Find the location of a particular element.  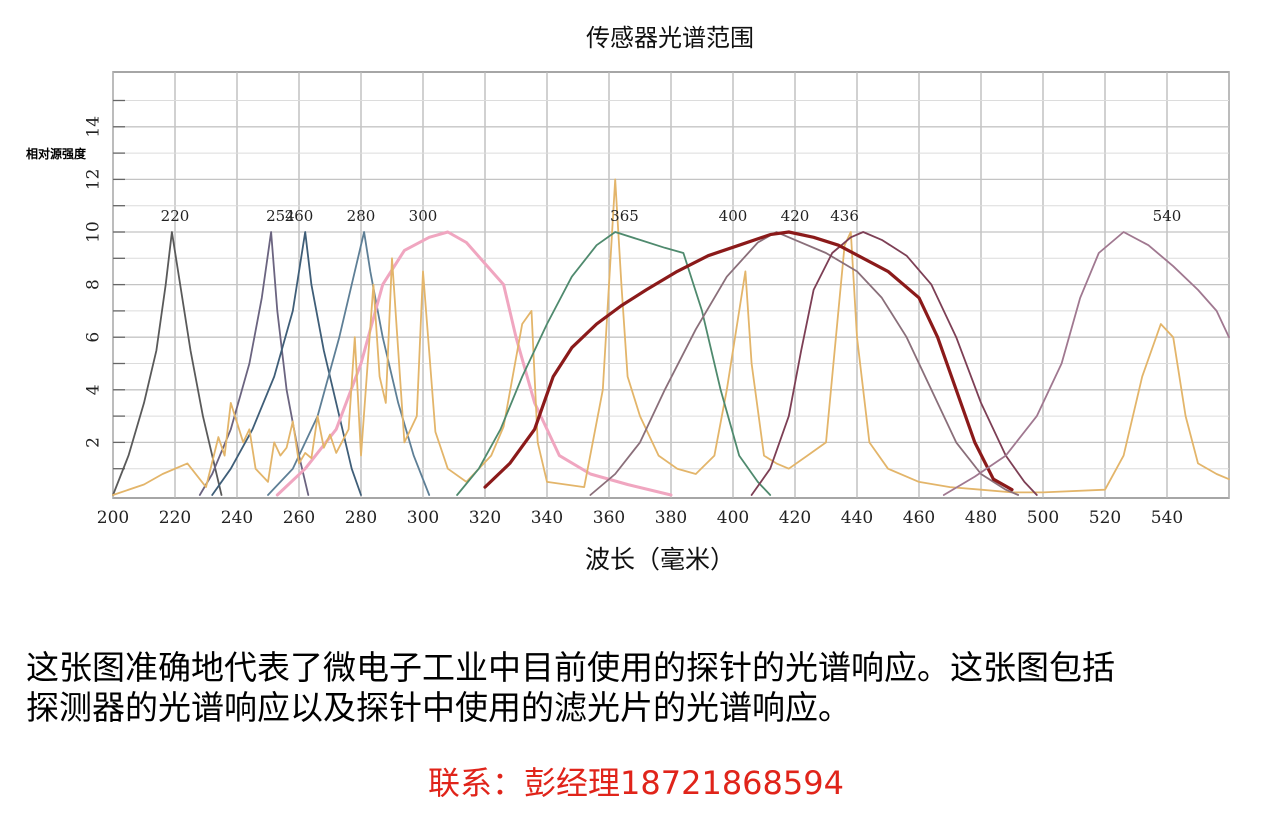

y-tick-label: 6 is located at coordinates (94, 337).